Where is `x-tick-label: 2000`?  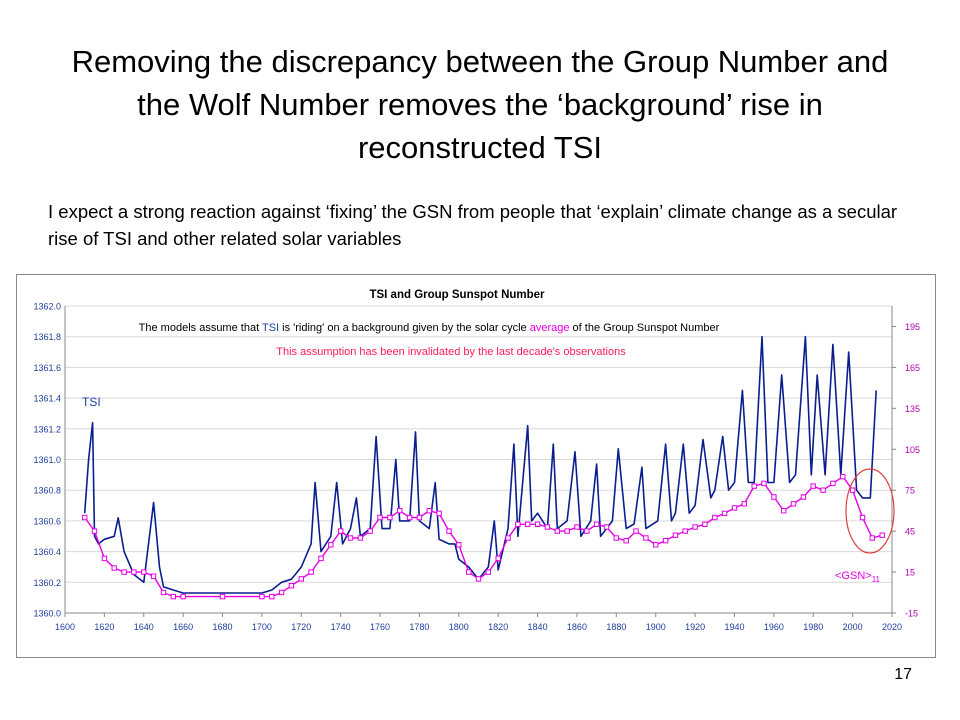
x-tick-label: 2000 is located at coordinates (853, 627).